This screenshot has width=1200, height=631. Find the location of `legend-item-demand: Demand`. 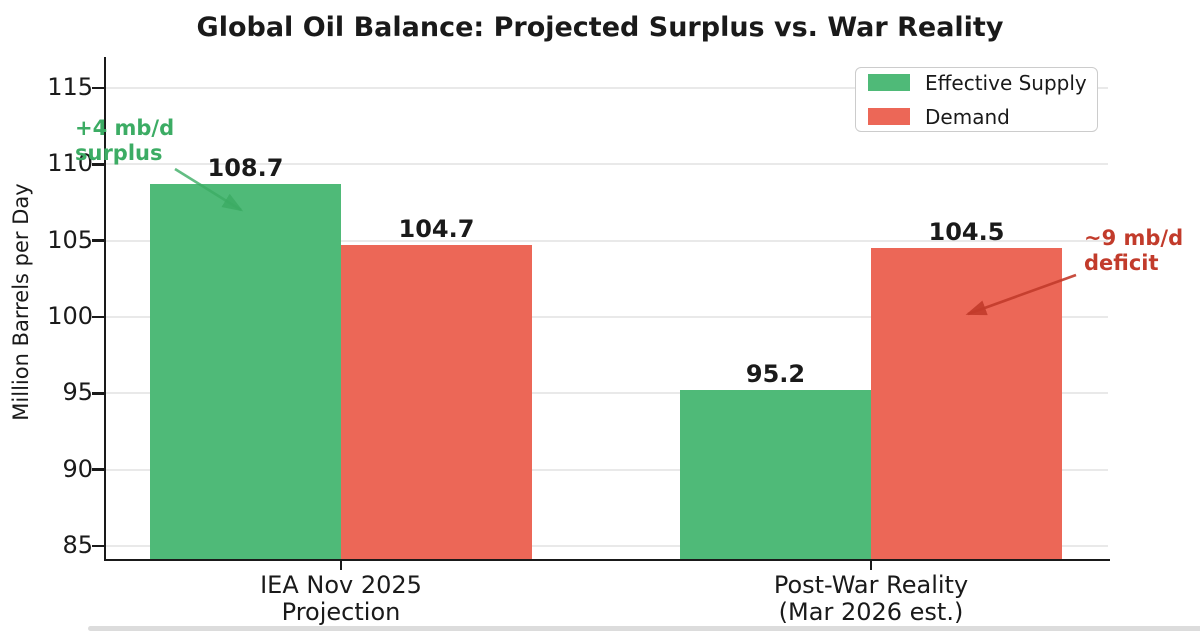

legend-item-demand: Demand is located at coordinates (976, 117).